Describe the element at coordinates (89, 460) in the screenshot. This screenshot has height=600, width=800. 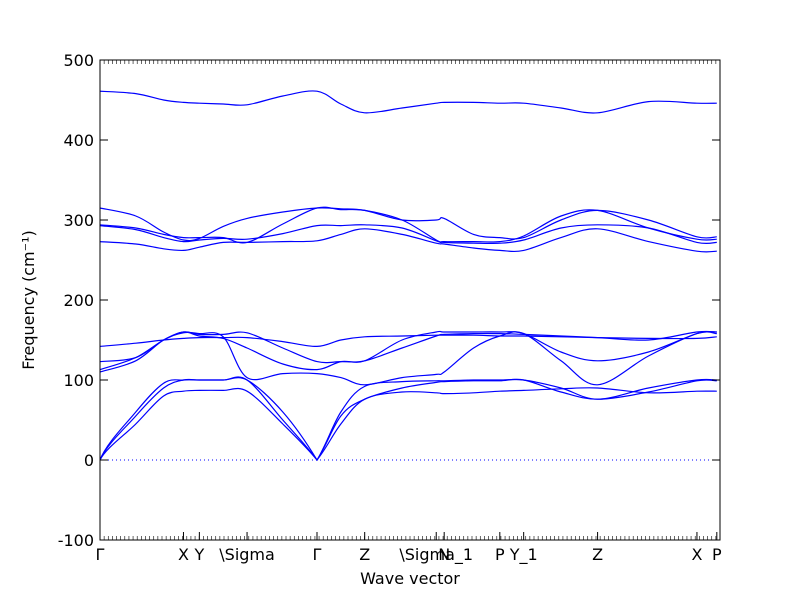
I see `y-tick-label: 0` at that location.